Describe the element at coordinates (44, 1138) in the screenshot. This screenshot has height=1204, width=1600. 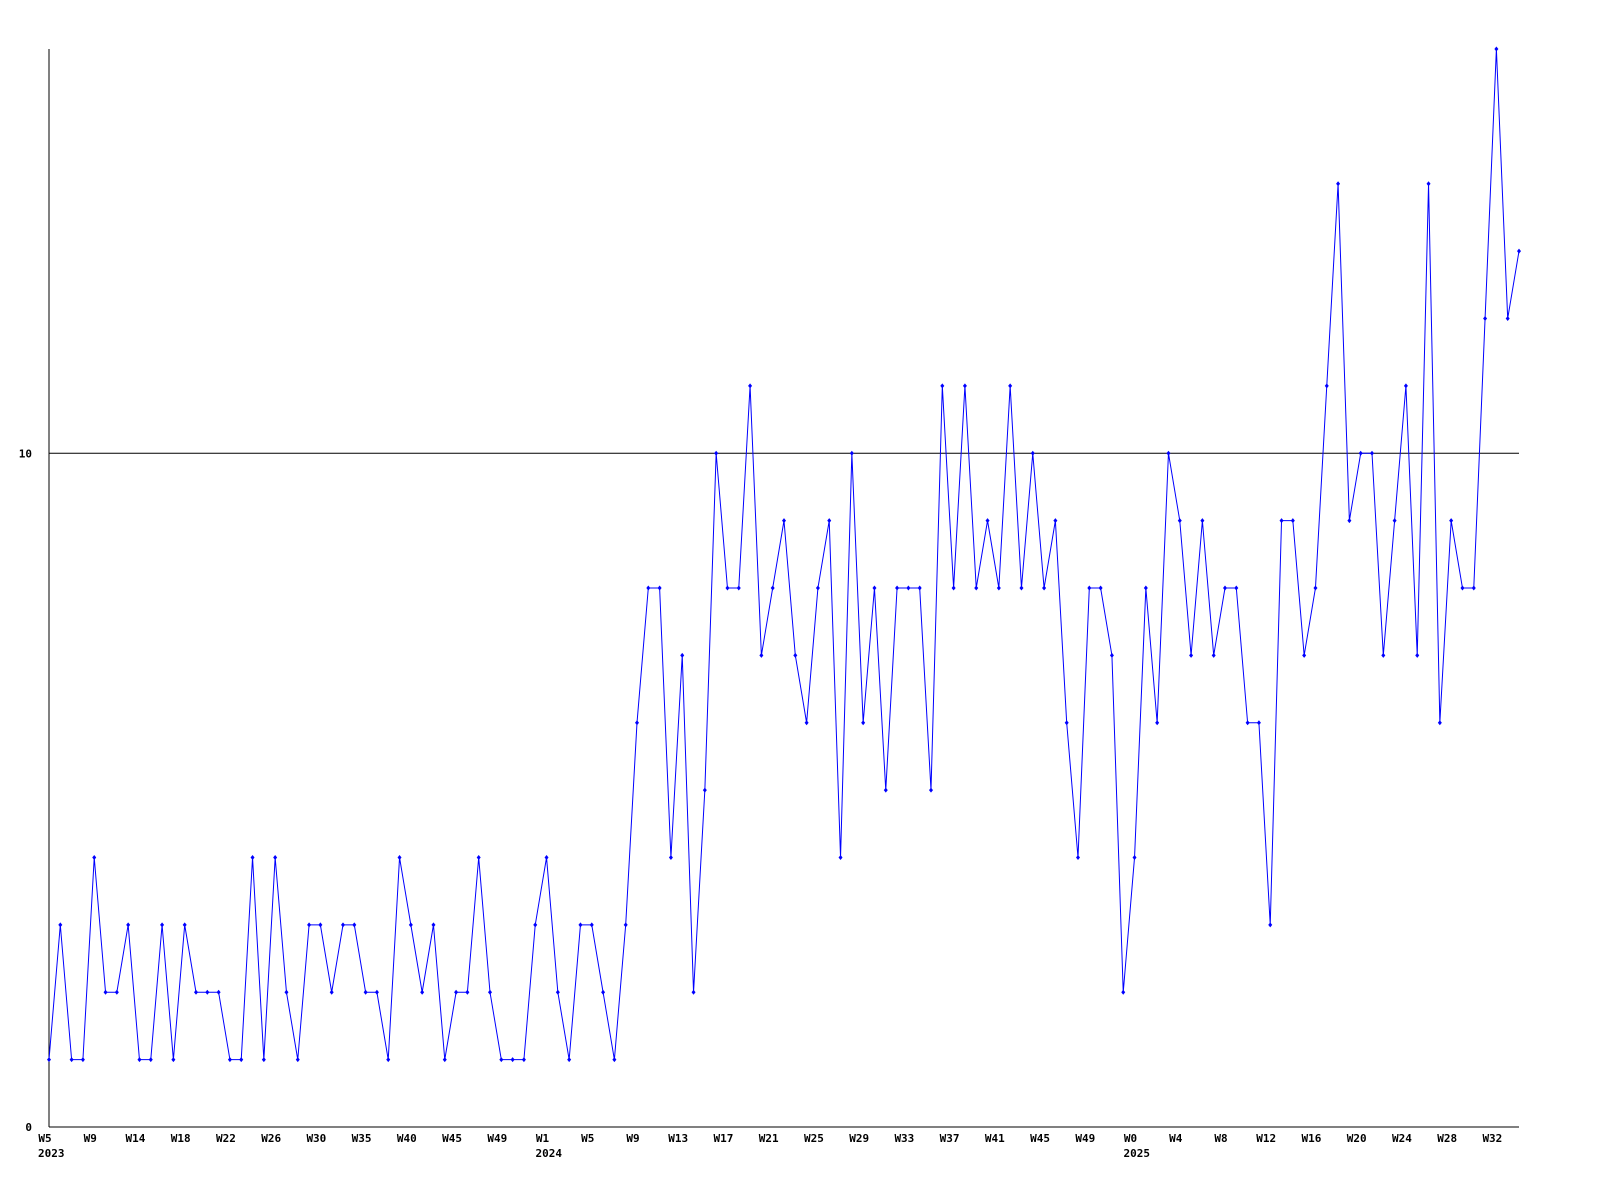
I see `x-tick-label: W5` at that location.